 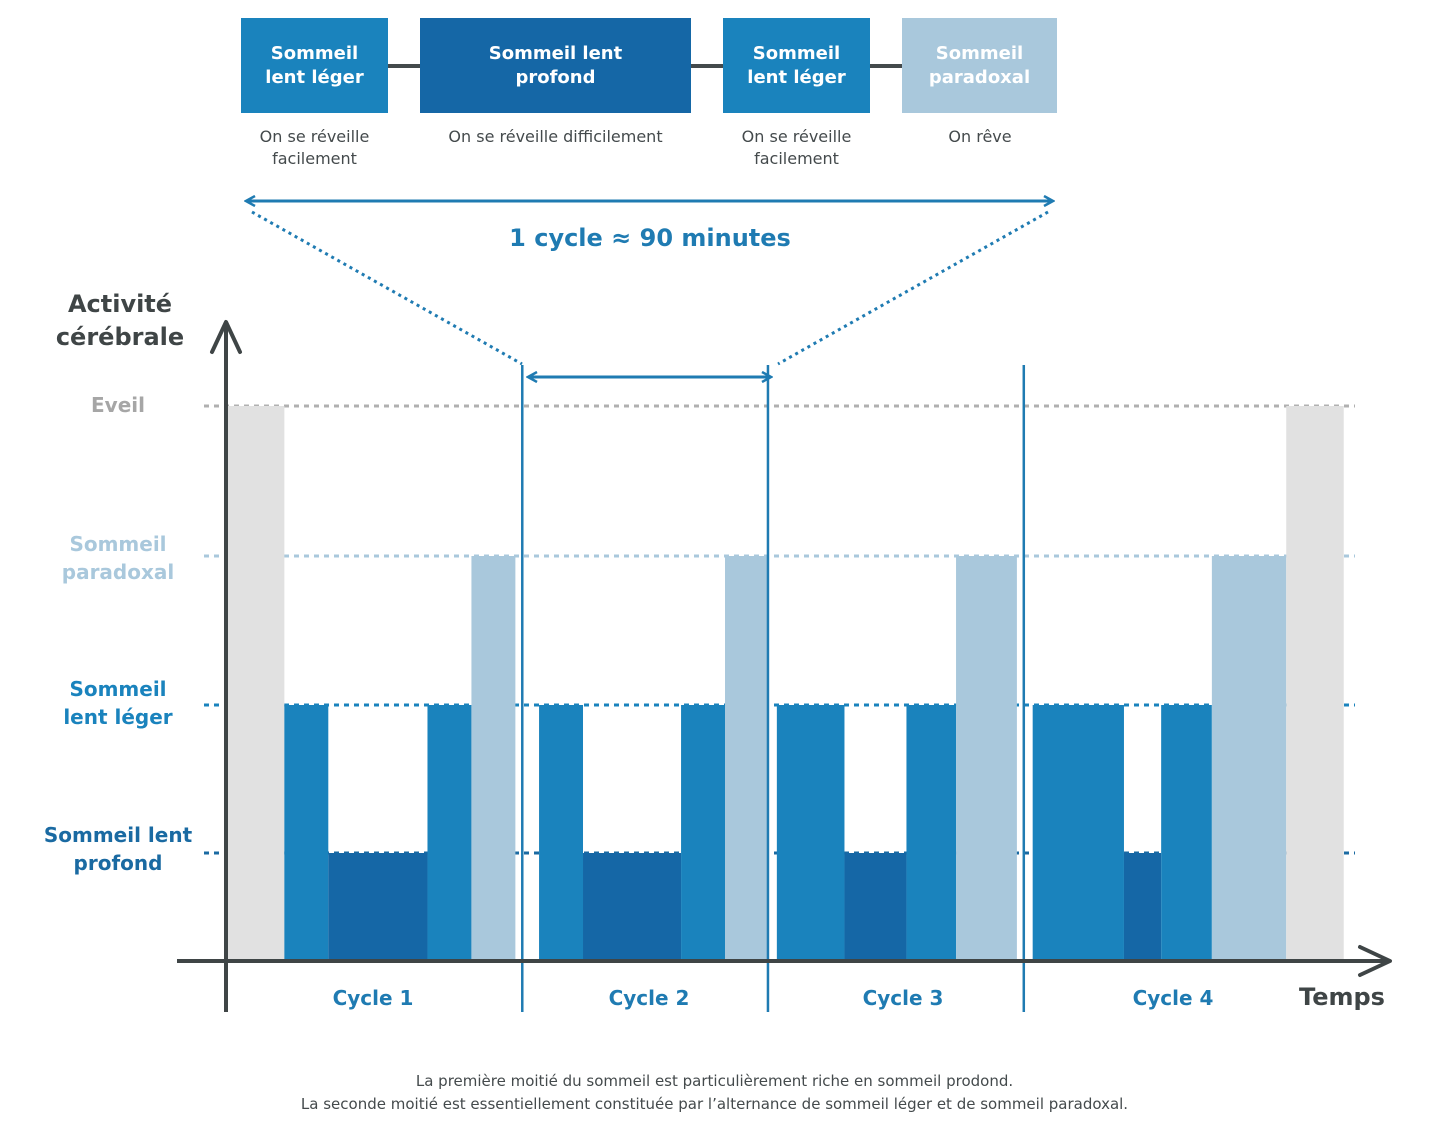 What do you see at coordinates (120, 320) in the screenshot?
I see `y-axis-title: Activité cérébrale` at bounding box center [120, 320].